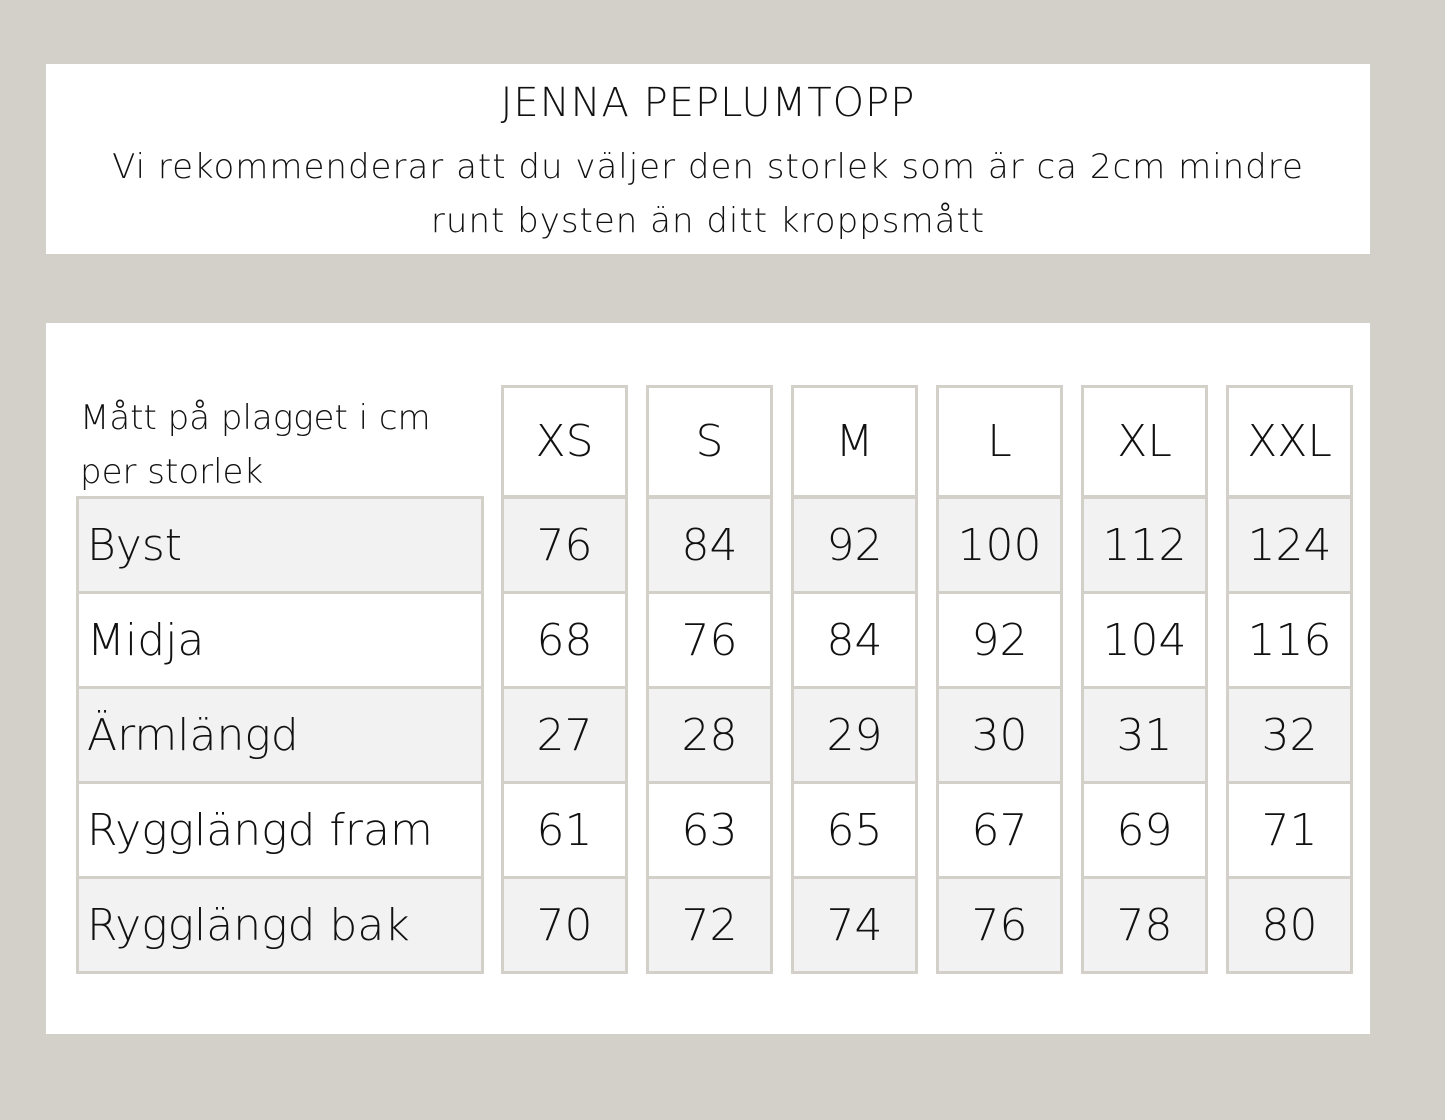 This screenshot has width=1445, height=1120. What do you see at coordinates (280, 830) in the screenshot?
I see `row-label: Rygglängd fram` at bounding box center [280, 830].